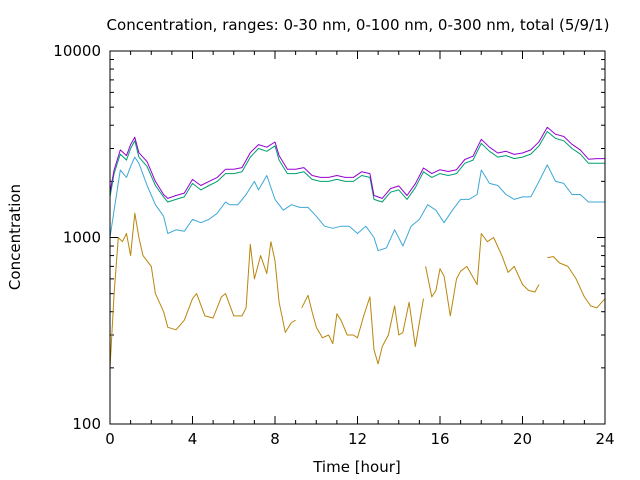 This screenshot has width=640, height=480. I want to click on x-tick-label: 4, so click(193, 439).